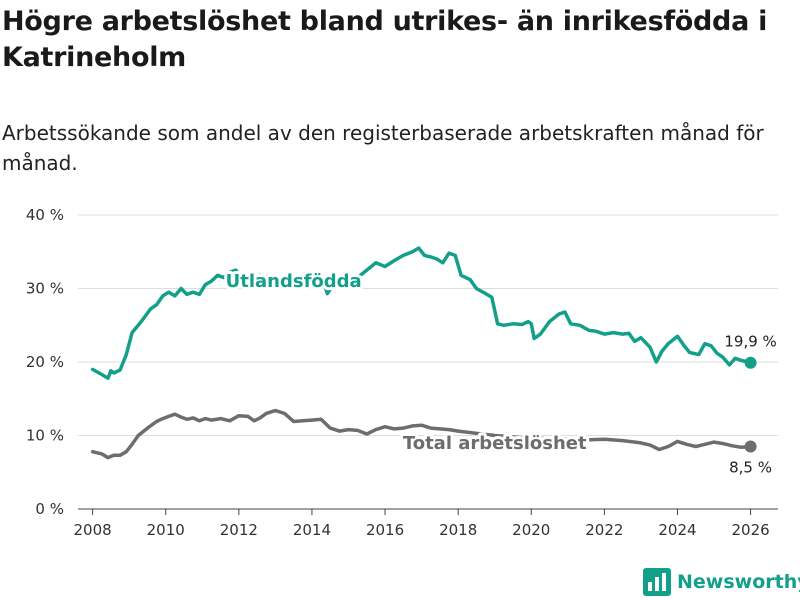  What do you see at coordinates (239, 530) in the screenshot?
I see `x-tick-label: 2012` at bounding box center [239, 530].